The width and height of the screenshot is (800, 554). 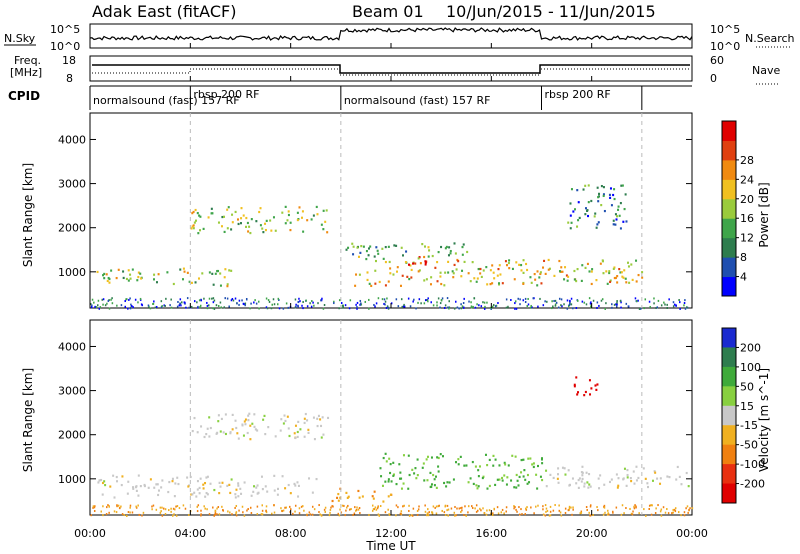 I want to click on colorbar-tick-label: 8, so click(x=743, y=257).